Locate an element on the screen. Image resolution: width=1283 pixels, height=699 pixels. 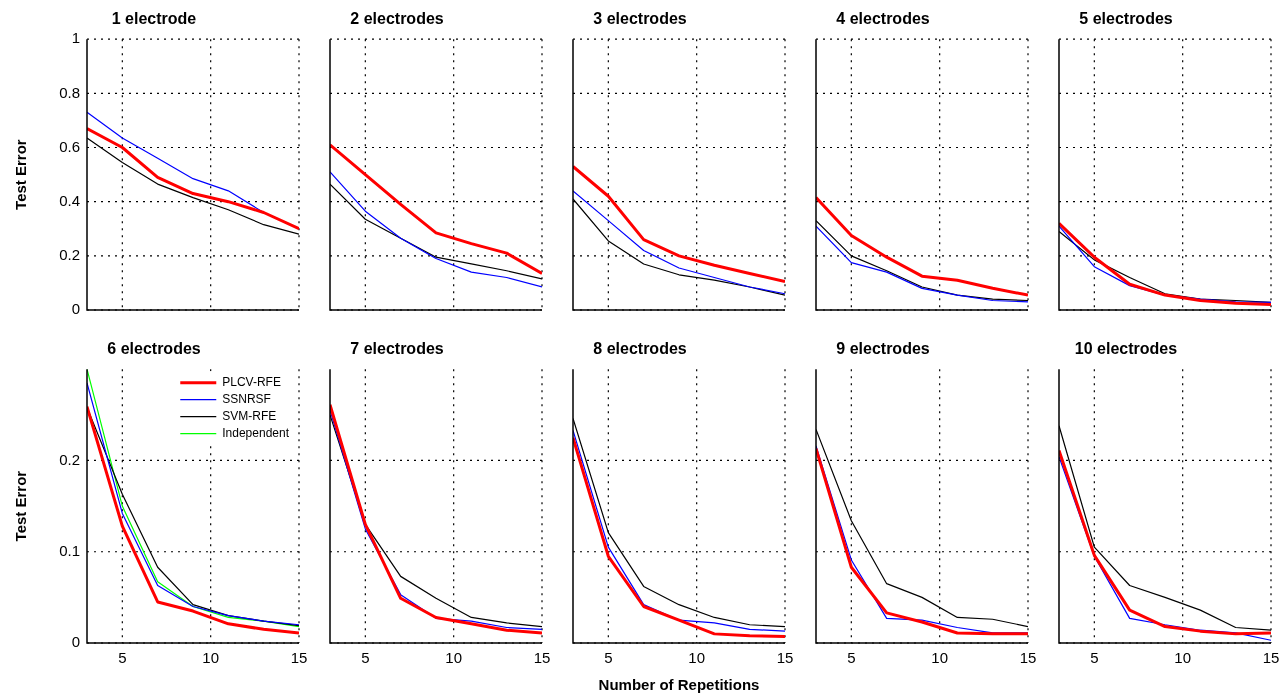
legend-label: PLCV-RFE is located at coordinates (251, 382).